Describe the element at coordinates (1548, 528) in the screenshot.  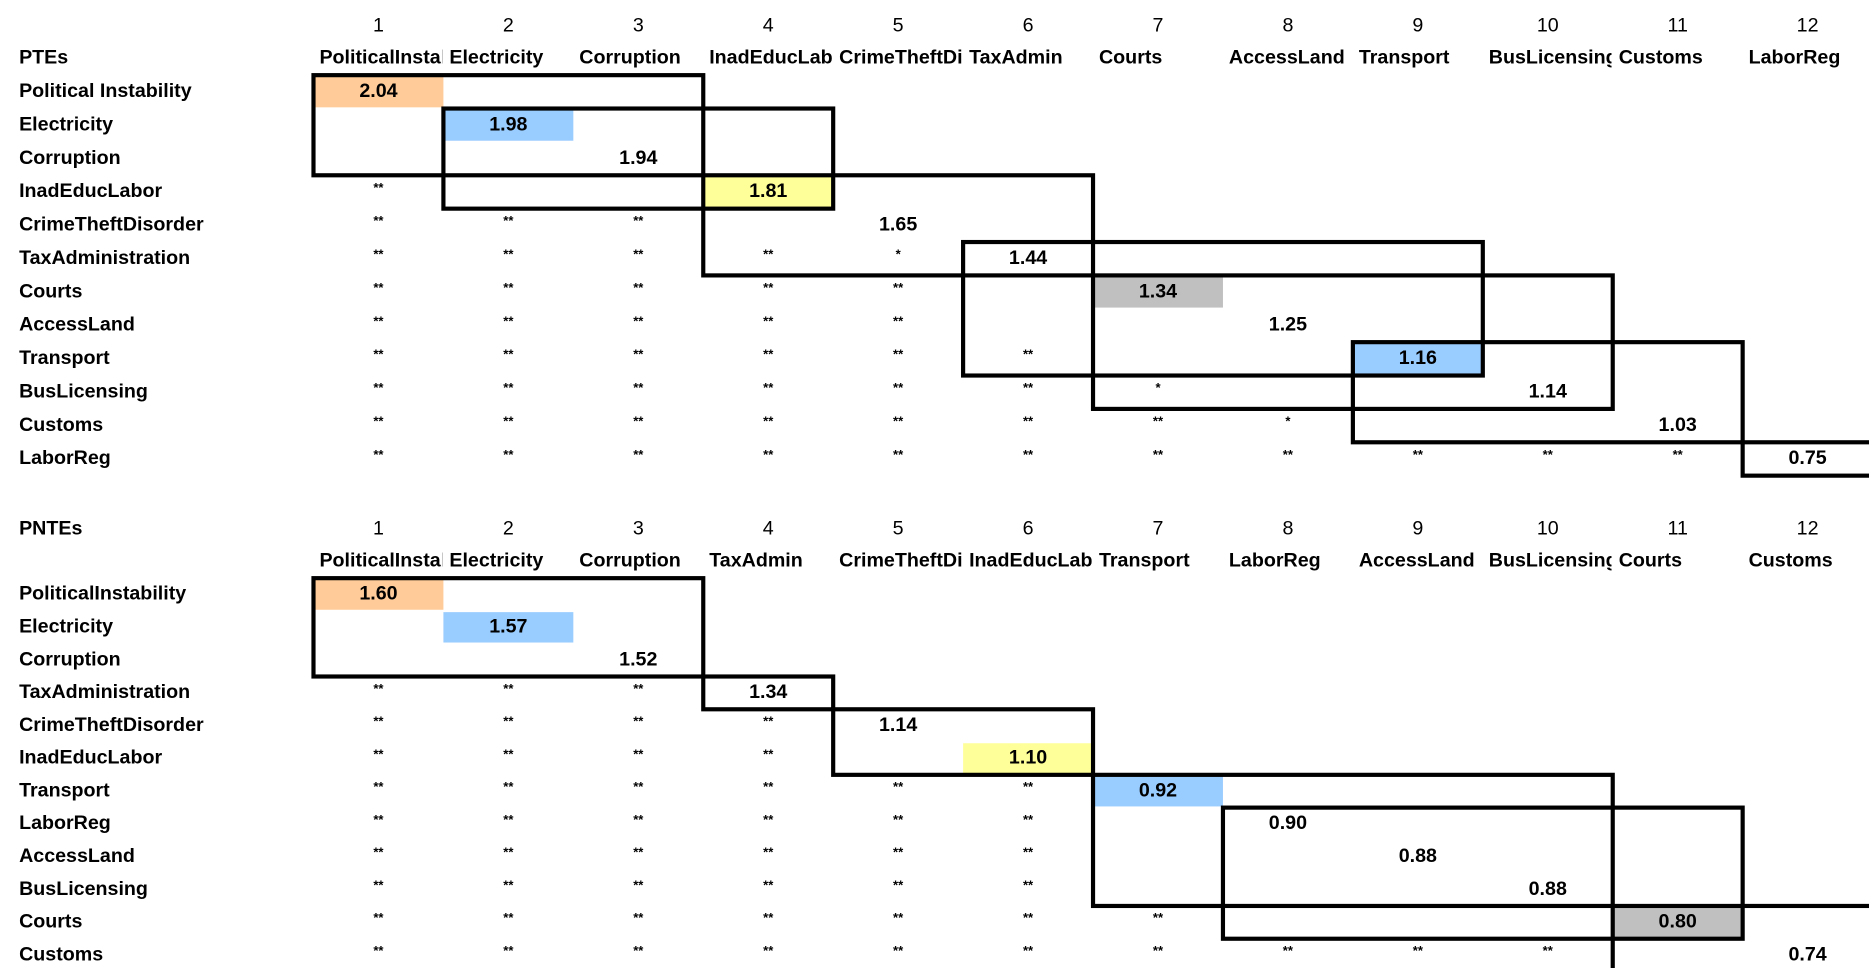
I see `column-number: 10` at that location.